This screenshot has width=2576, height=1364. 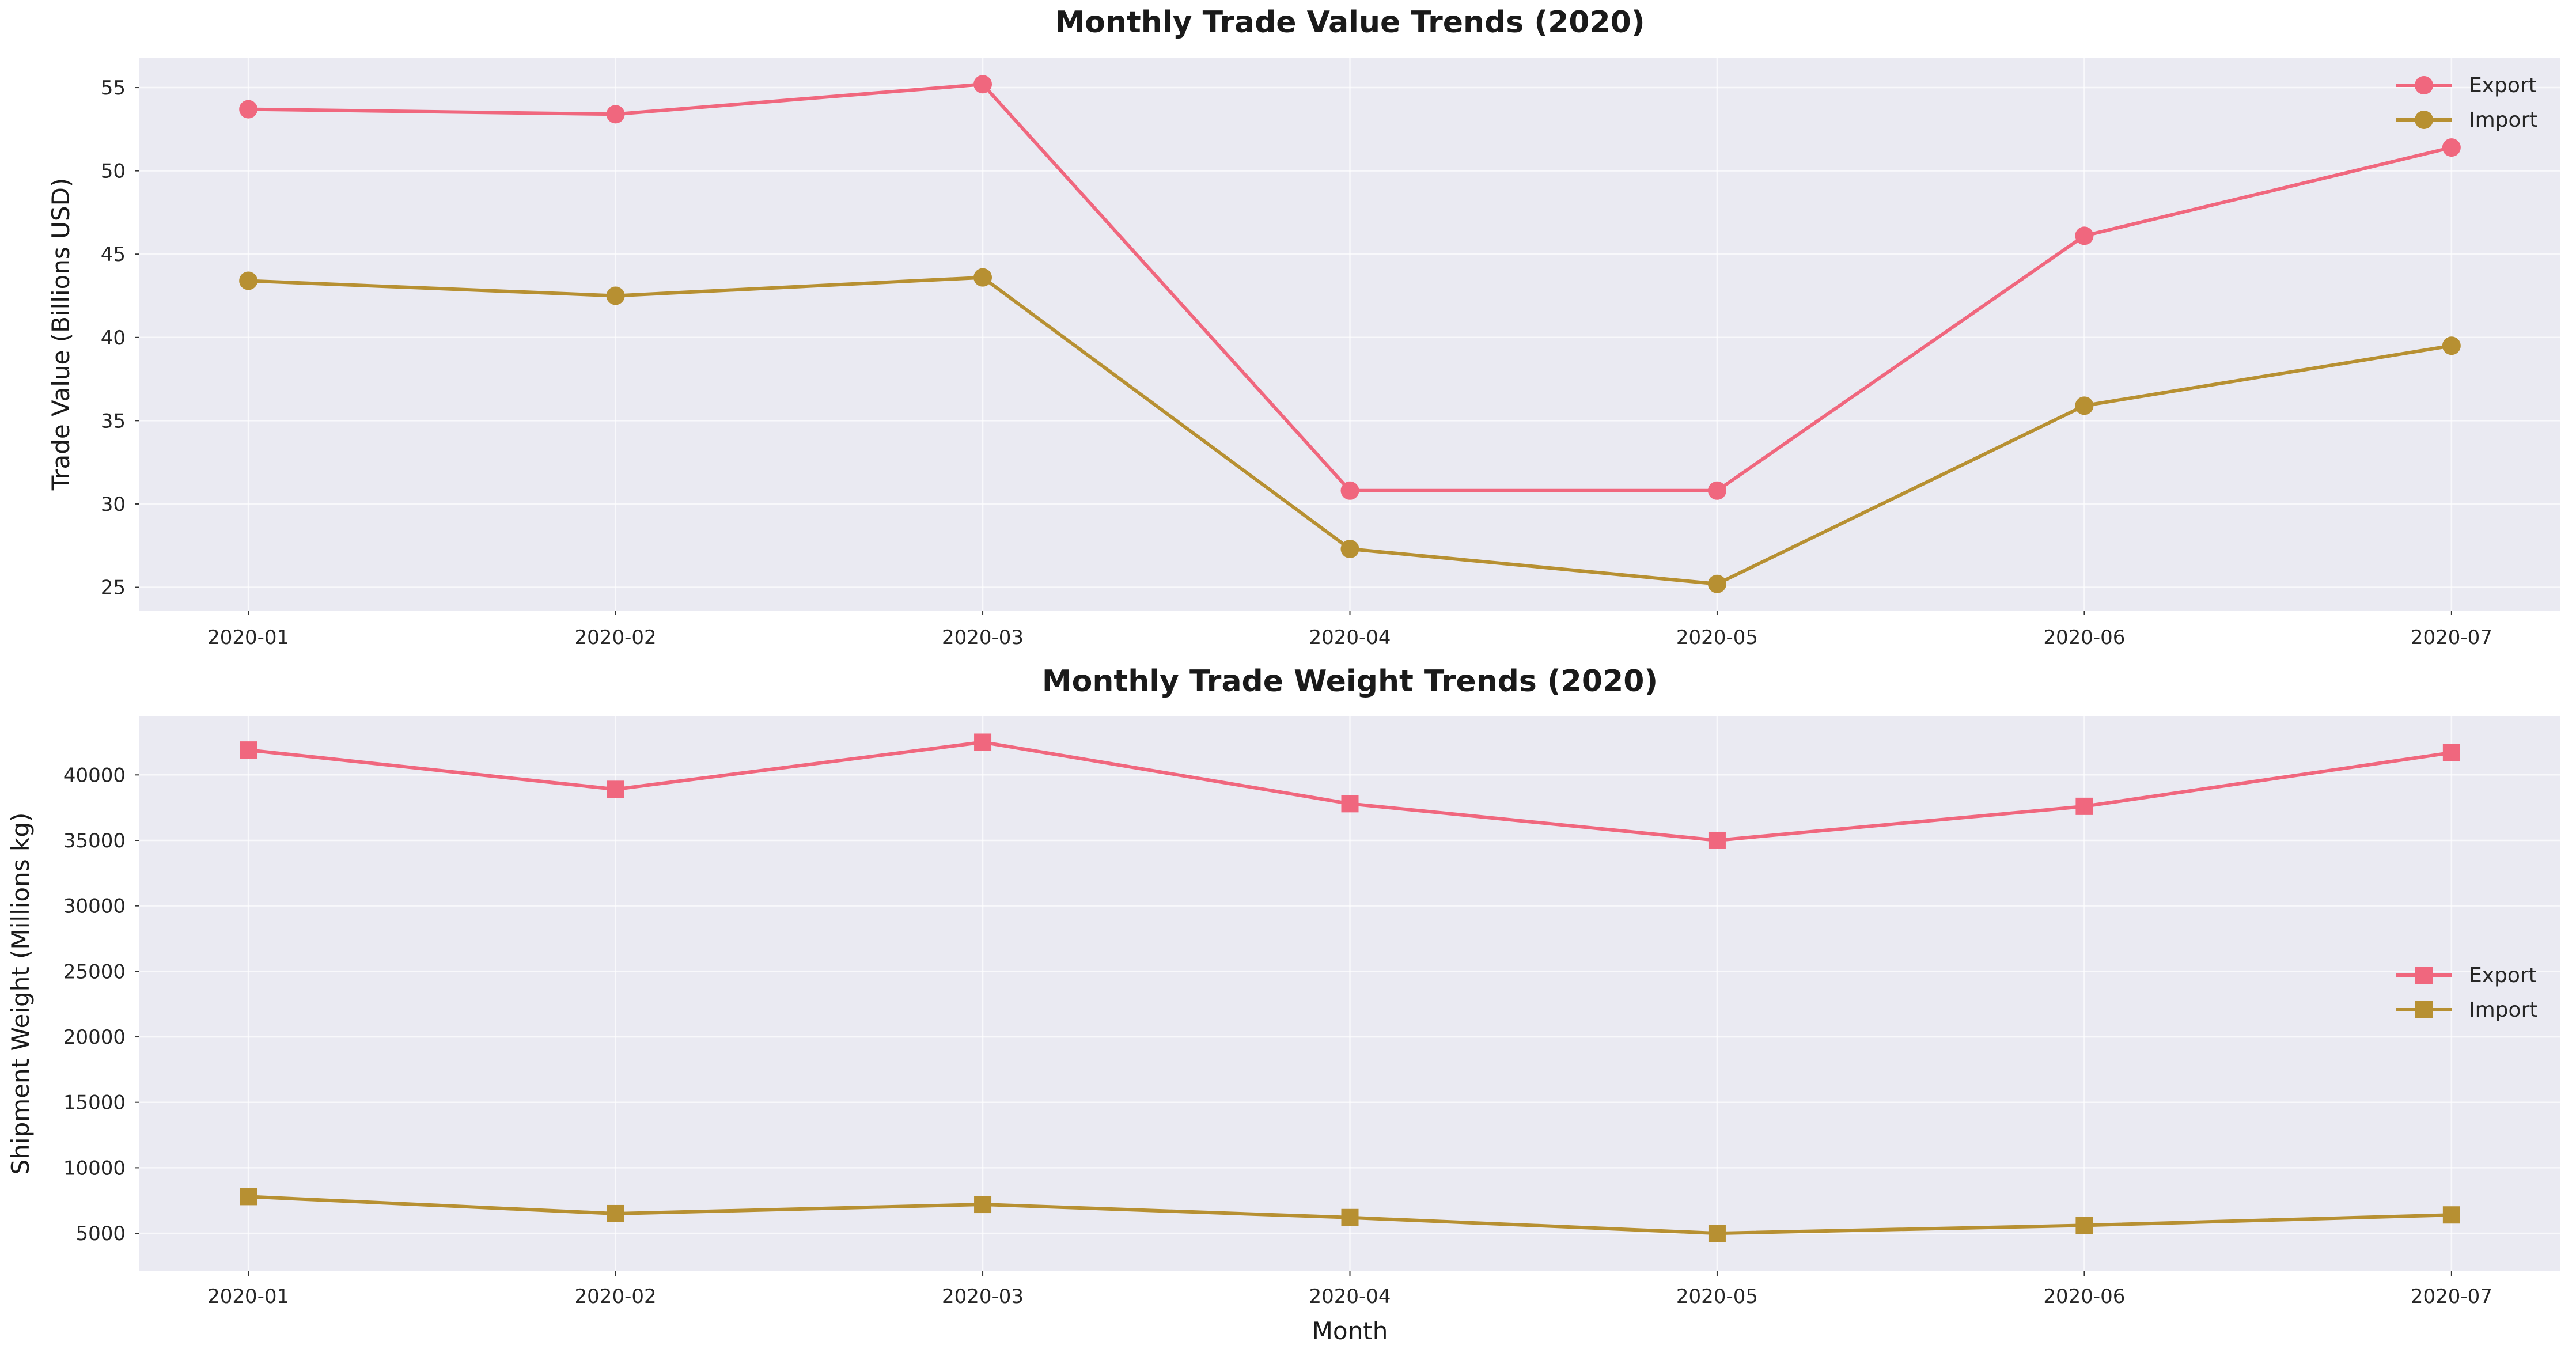 What do you see at coordinates (94, 775) in the screenshot?
I see `y-tick-label: 40000` at bounding box center [94, 775].